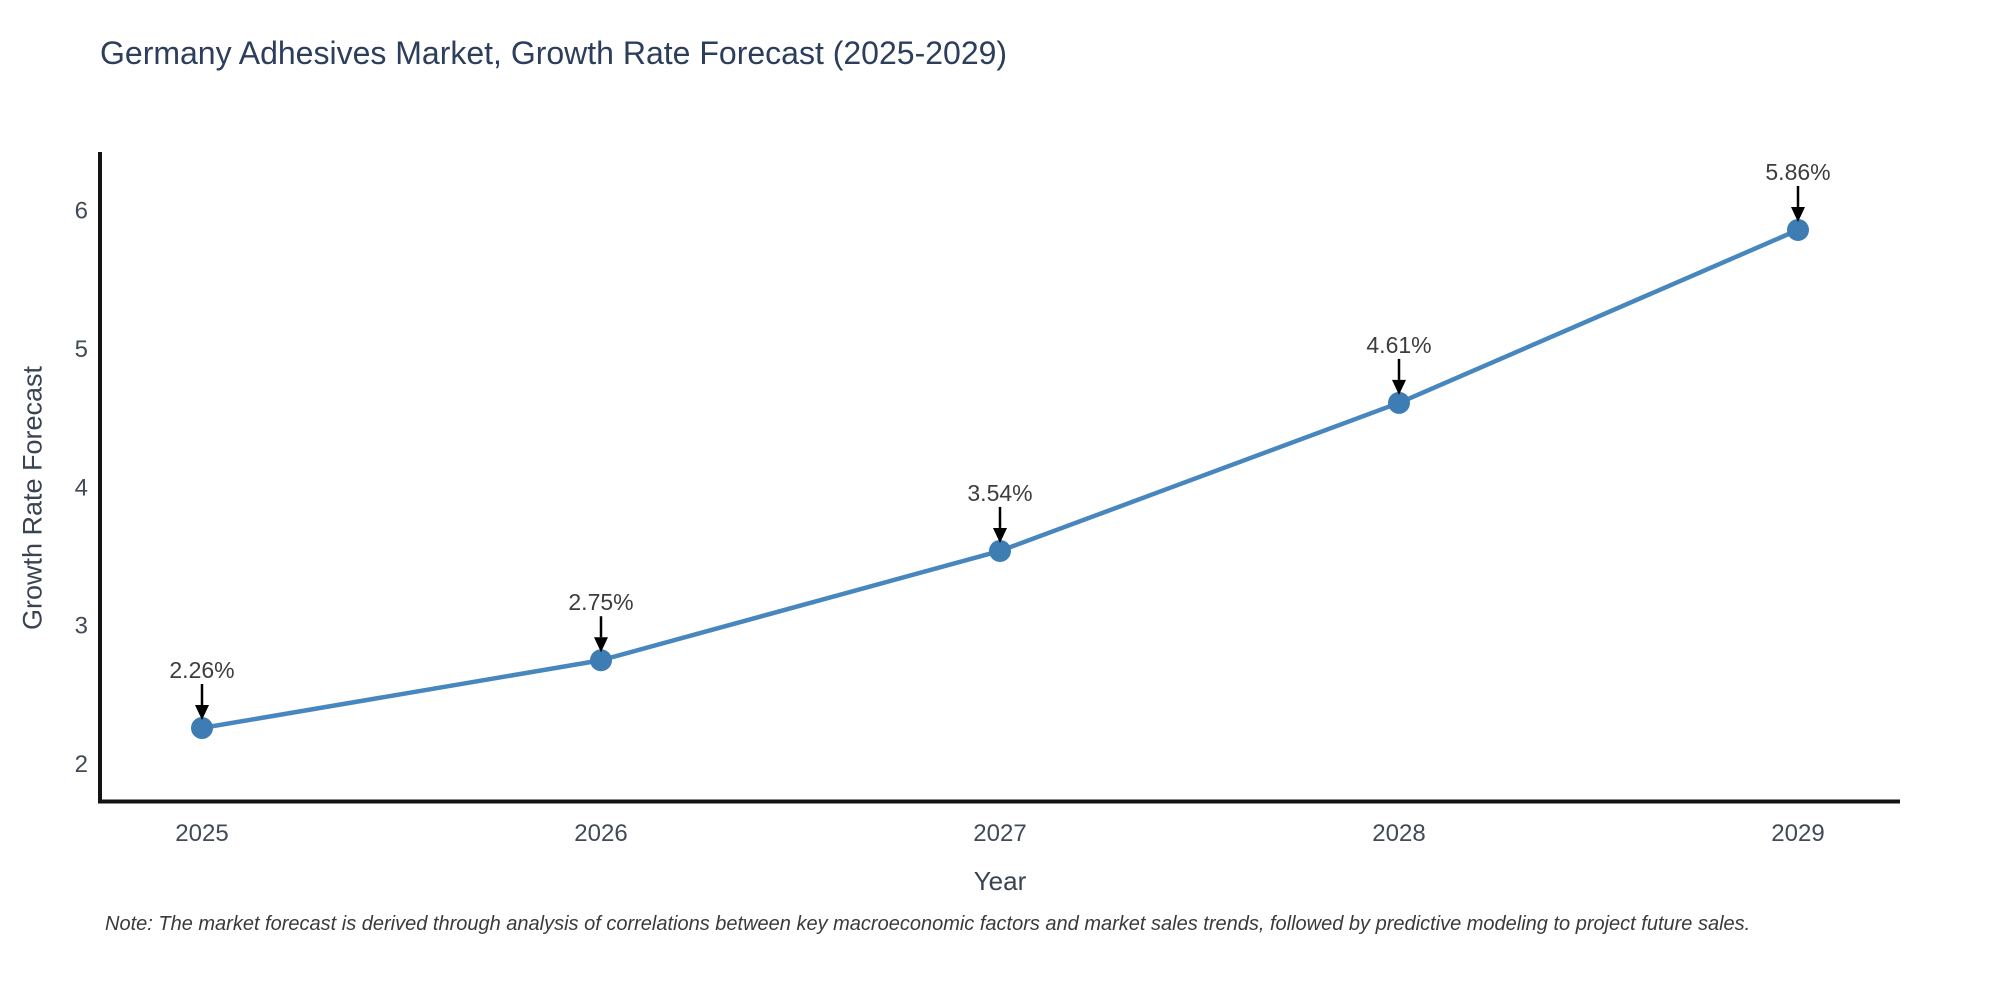  What do you see at coordinates (81, 349) in the screenshot?
I see `y-tick-label: 5` at bounding box center [81, 349].